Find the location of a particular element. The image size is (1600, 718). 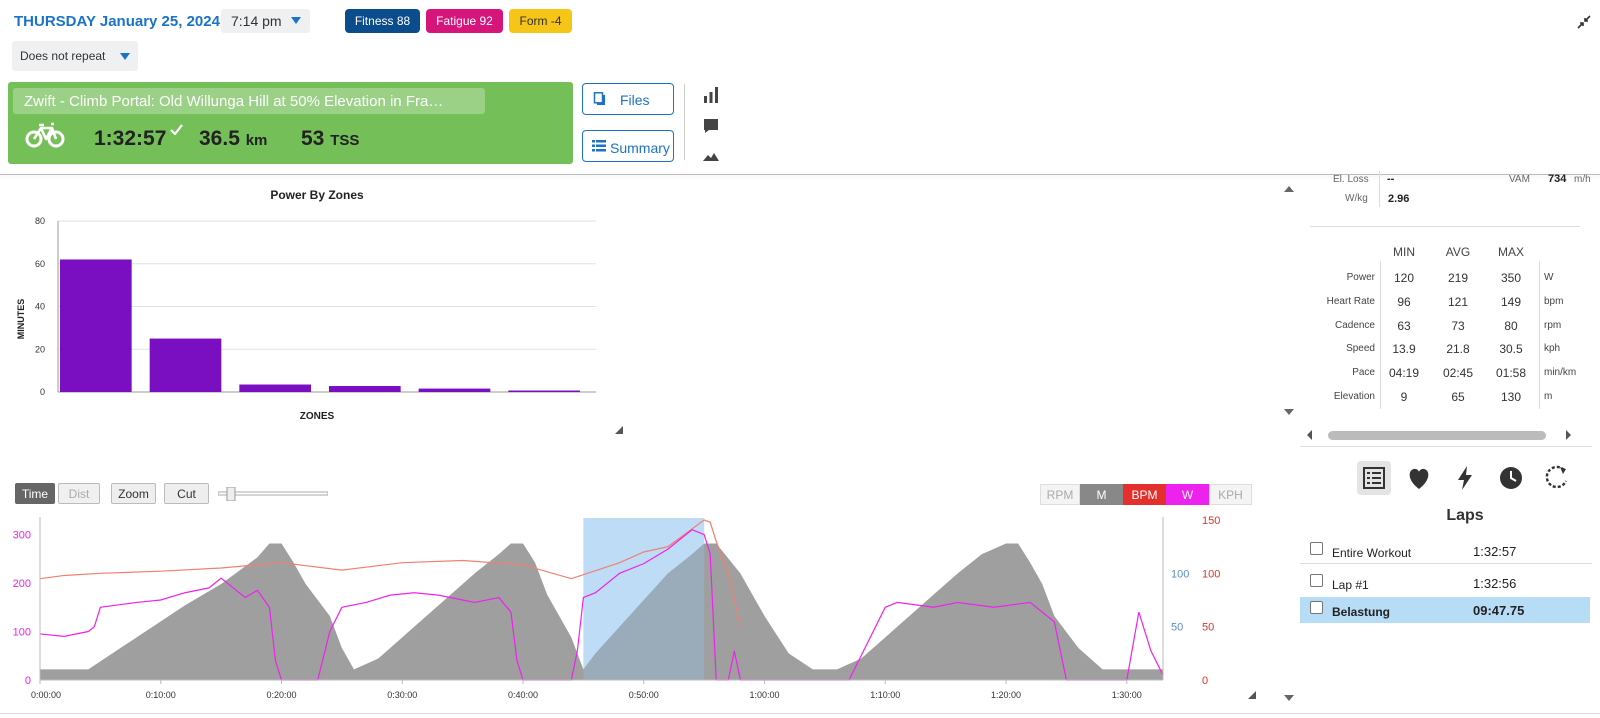

lap-time: 1:32:57 is located at coordinates (1495, 551).